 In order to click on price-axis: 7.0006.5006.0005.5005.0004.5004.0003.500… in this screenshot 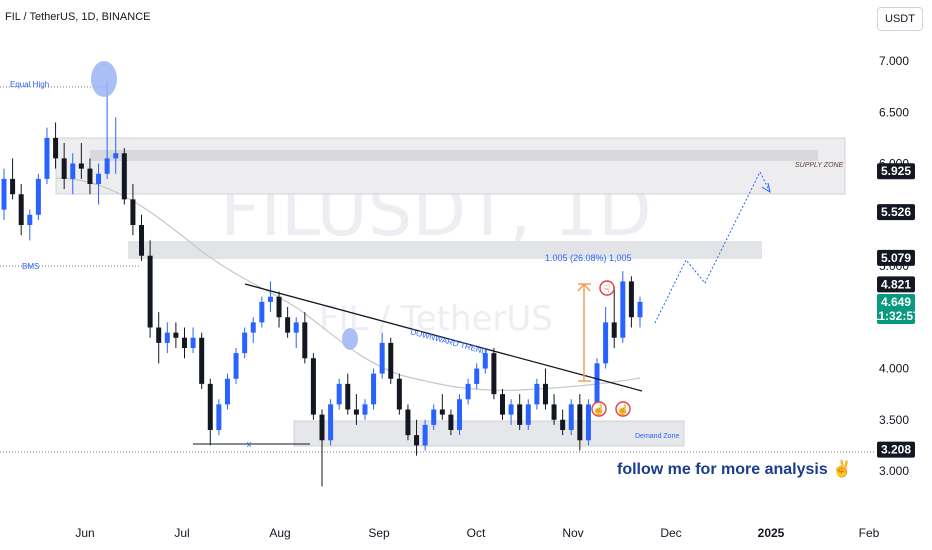, I will do `click(894, 266)`.